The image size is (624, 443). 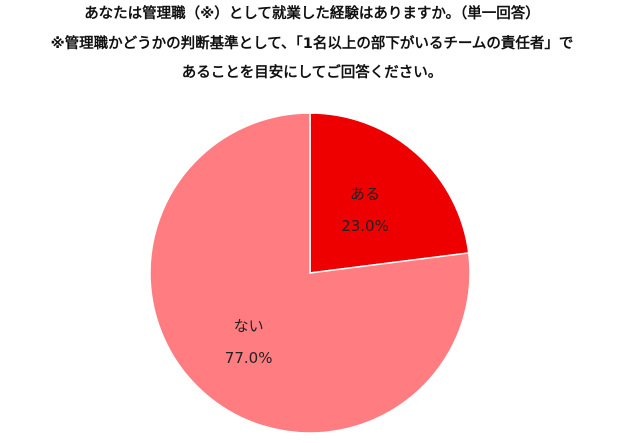 I want to click on slice-label: ない, so click(x=249, y=326).